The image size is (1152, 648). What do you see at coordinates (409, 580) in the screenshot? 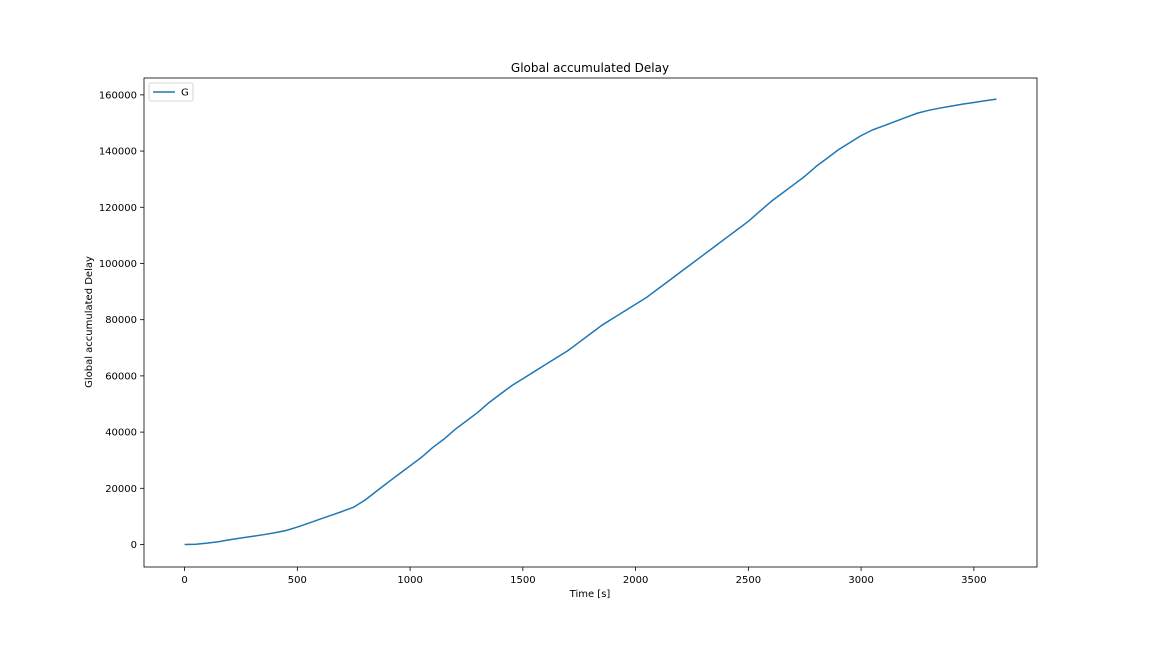
I see `x-tick-label: 1000` at bounding box center [409, 580].